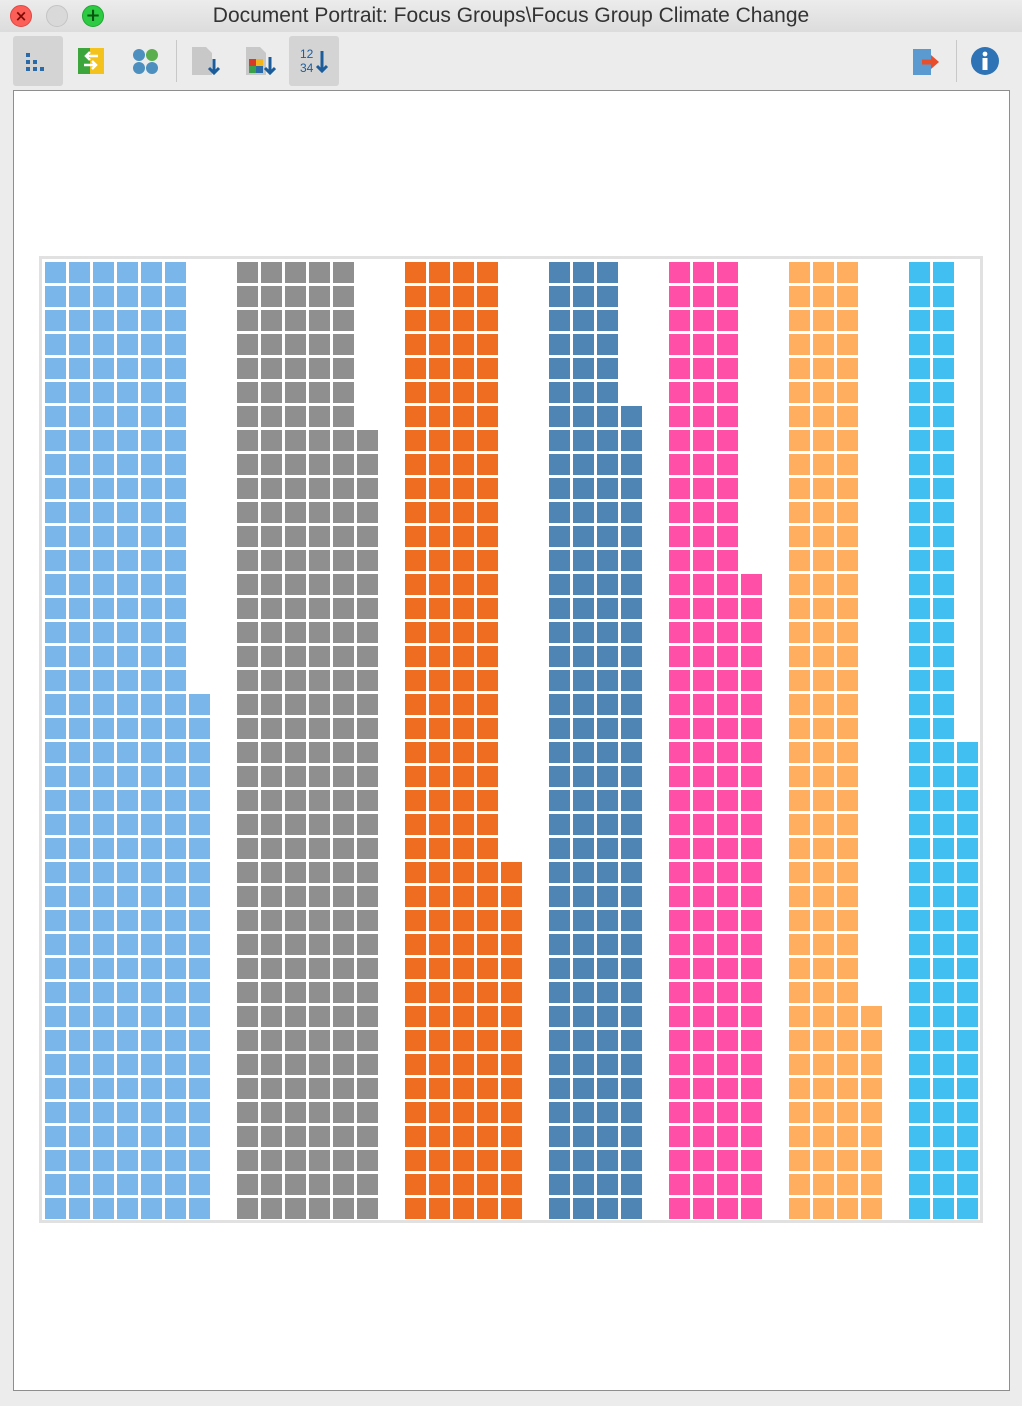 This screenshot has width=1022, height=1406. I want to click on pixel-grid-button, so click(38, 61).